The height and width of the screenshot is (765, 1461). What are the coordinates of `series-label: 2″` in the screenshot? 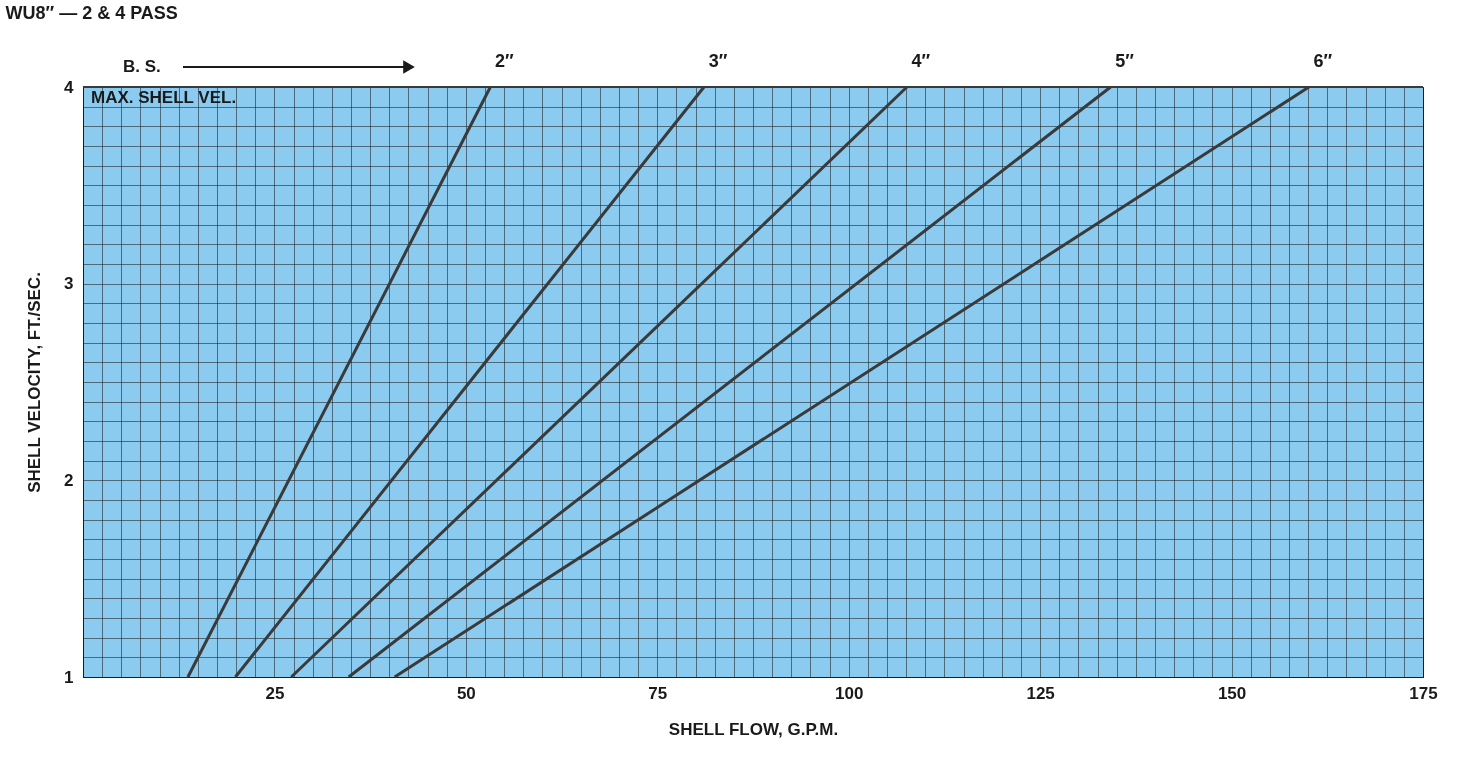 It's located at (505, 61).